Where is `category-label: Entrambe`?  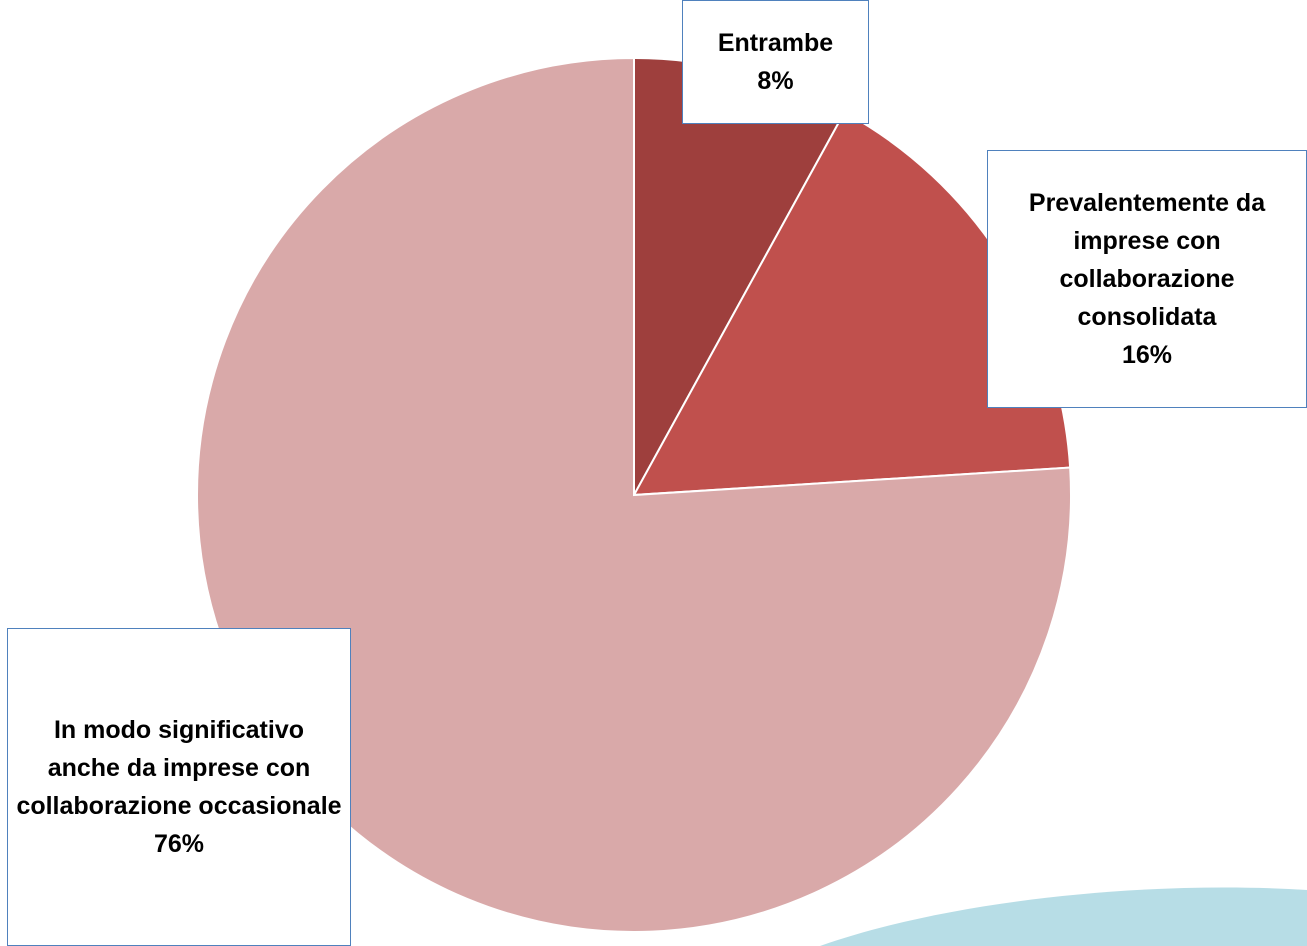 category-label: Entrambe is located at coordinates (775, 43).